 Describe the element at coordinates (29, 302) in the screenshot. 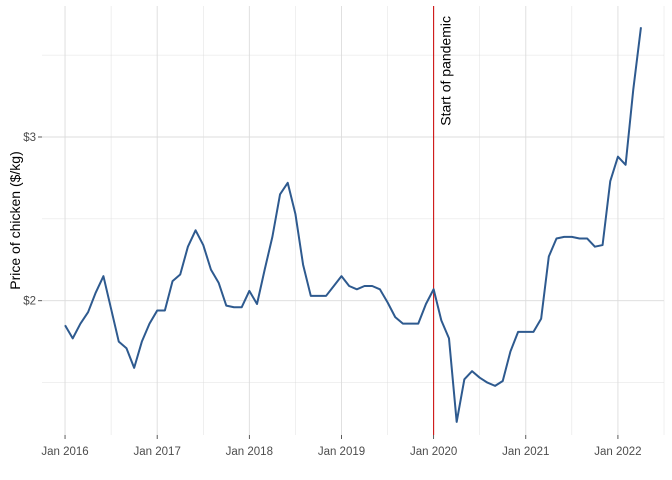

I see `y-tick-label: $2` at that location.